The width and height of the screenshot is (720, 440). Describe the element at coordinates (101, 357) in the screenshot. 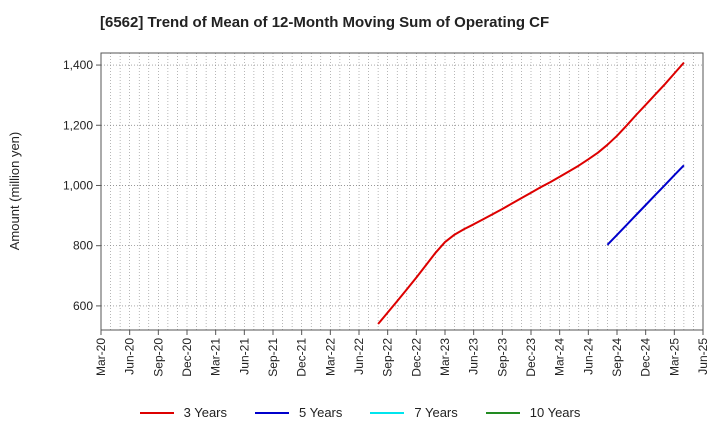

I see `x-tick-label: Mar-20` at that location.